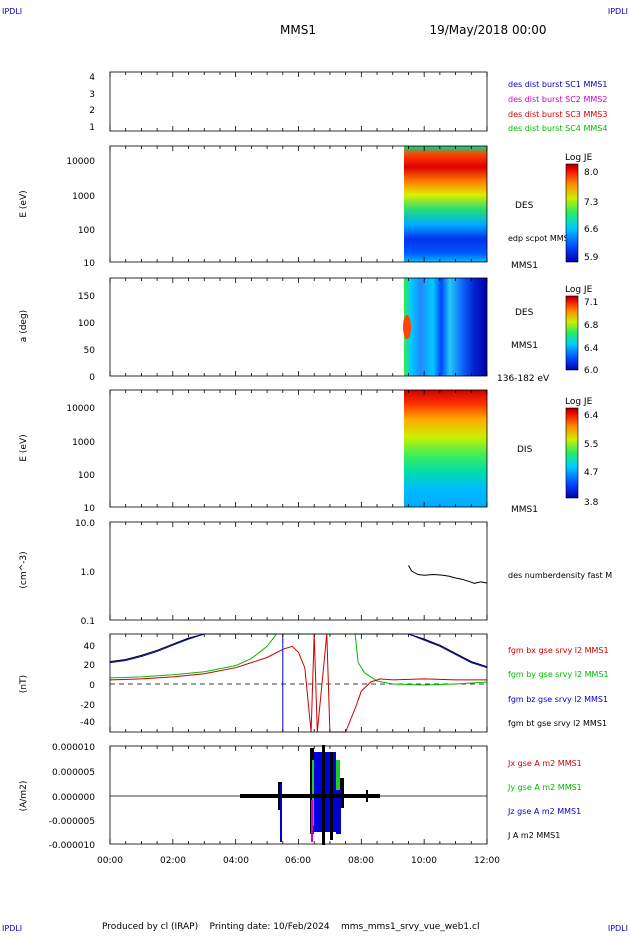 The image size is (630, 938). What do you see at coordinates (92, 103) in the screenshot?
I see `y-tick-labels: 4 3 2 1` at bounding box center [92, 103].